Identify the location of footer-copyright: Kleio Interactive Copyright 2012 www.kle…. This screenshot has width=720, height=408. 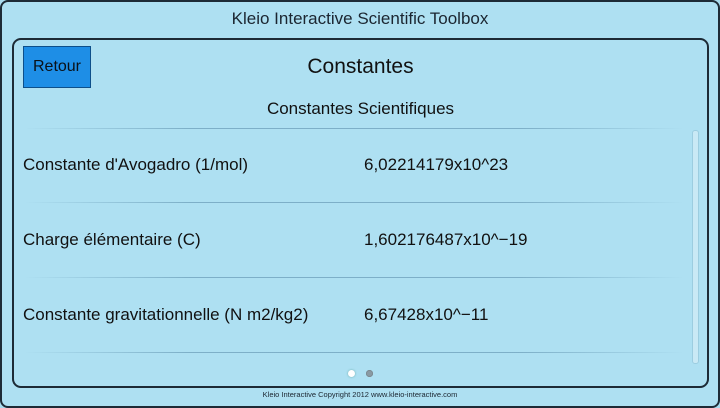
(360, 394).